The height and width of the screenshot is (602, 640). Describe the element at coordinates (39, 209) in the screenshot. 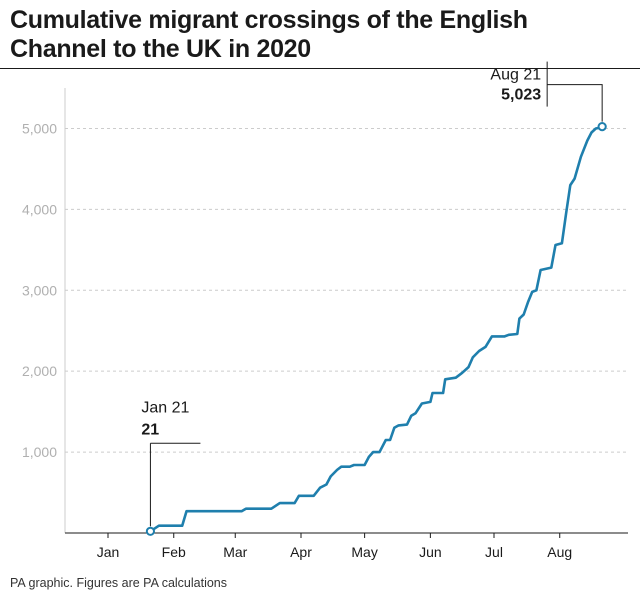

I see `y-tick-label: 4,000` at that location.